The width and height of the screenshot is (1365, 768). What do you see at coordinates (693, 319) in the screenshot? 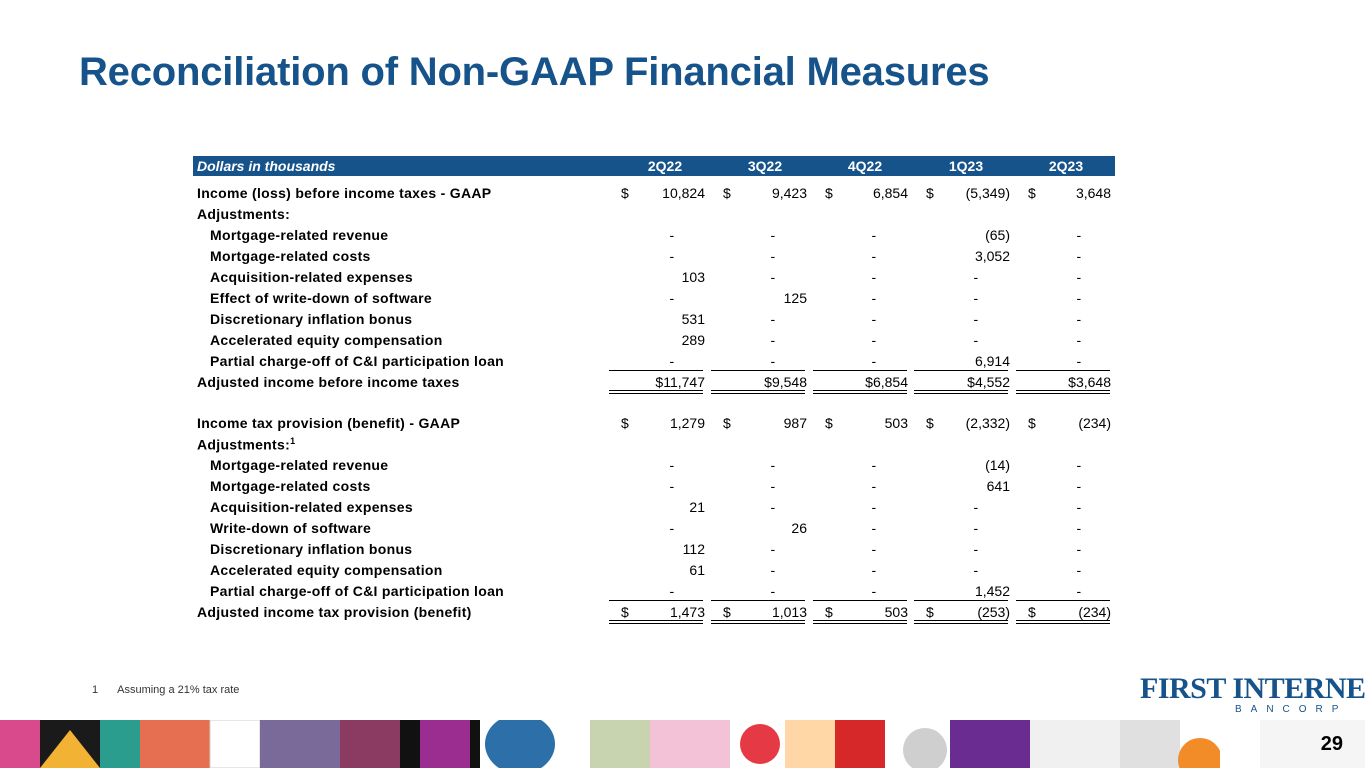
I see `cell-value: 531` at bounding box center [693, 319].